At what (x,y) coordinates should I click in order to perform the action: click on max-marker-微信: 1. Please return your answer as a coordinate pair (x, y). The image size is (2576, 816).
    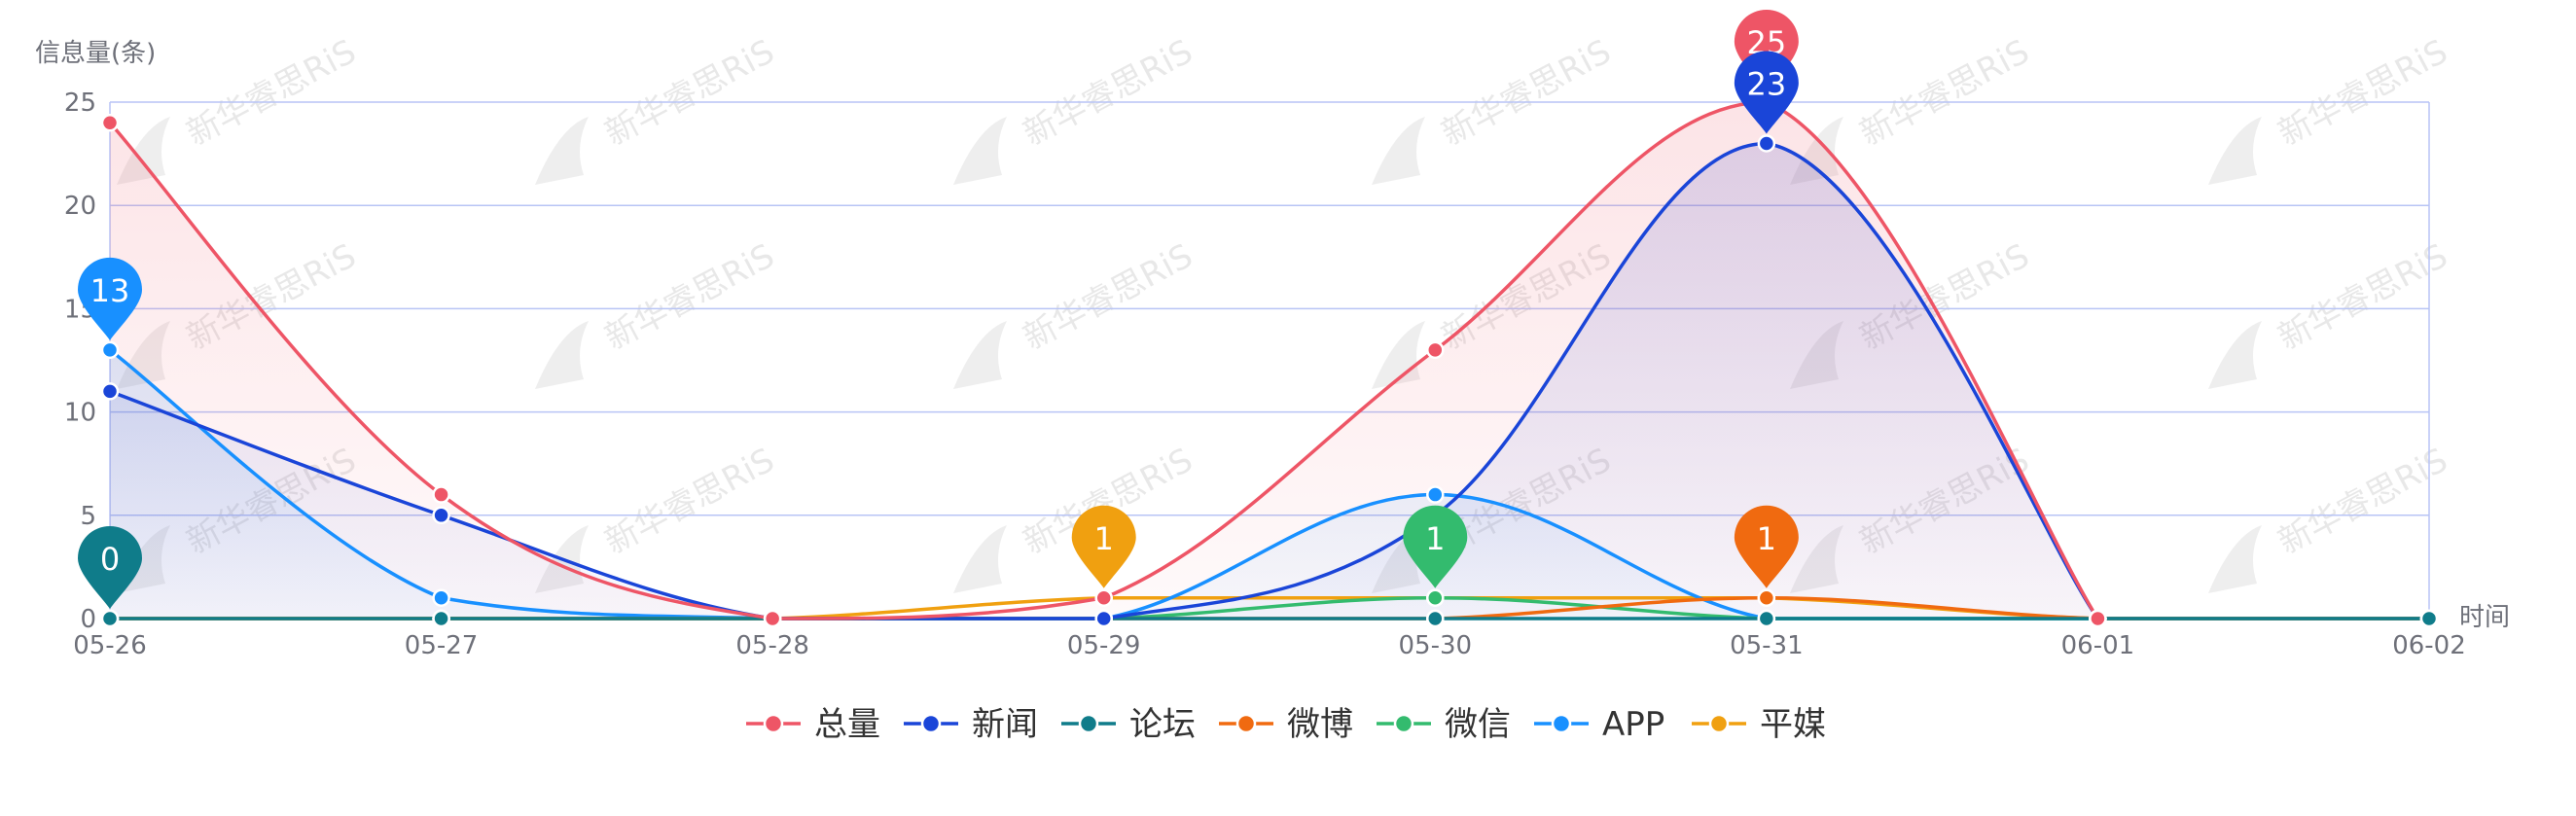
    Looking at the image, I should click on (1435, 546).